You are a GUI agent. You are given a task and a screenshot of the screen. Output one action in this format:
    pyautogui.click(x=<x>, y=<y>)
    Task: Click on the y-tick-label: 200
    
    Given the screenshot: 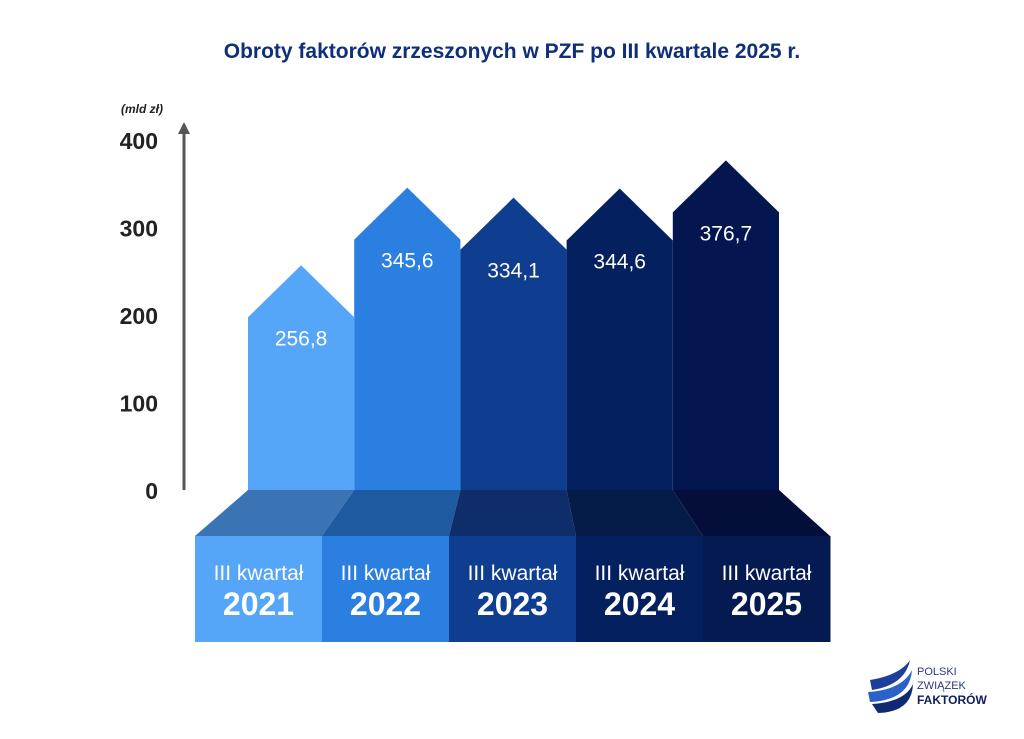 What is the action you would take?
    pyautogui.click(x=139, y=316)
    